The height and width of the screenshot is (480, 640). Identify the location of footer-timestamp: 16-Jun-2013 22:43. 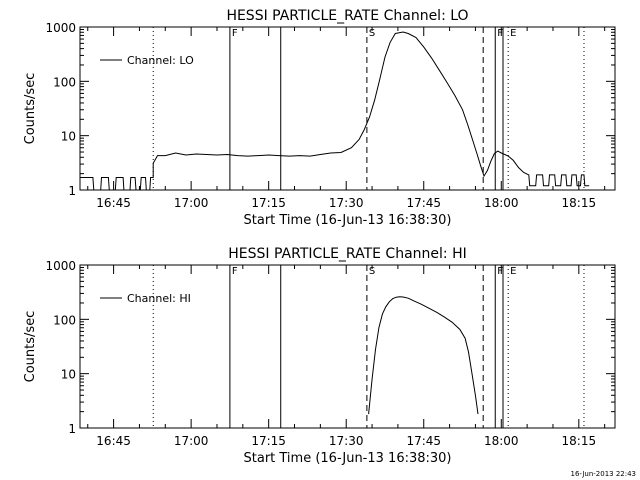
(603, 474).